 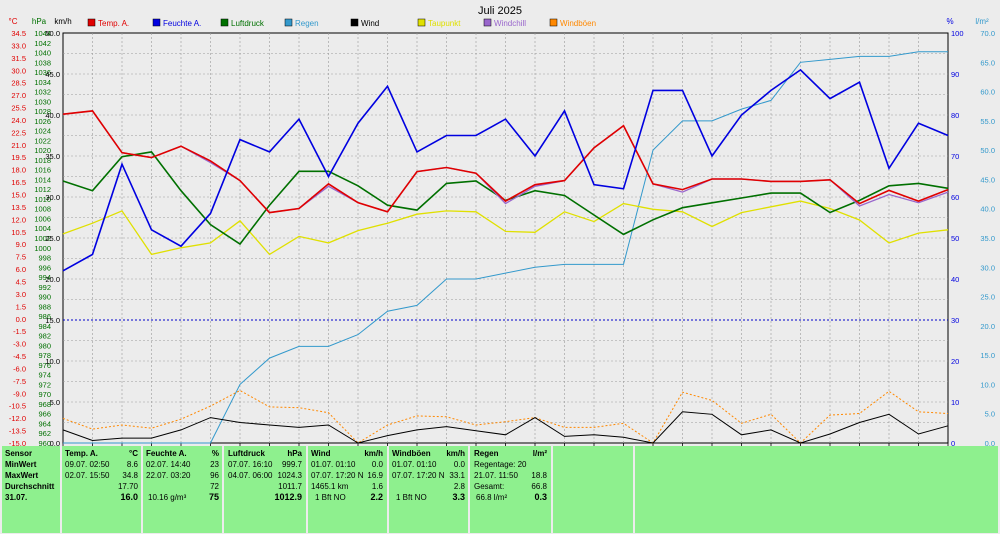 I want to click on rain-tick-label: 5.0, so click(x=990, y=414).